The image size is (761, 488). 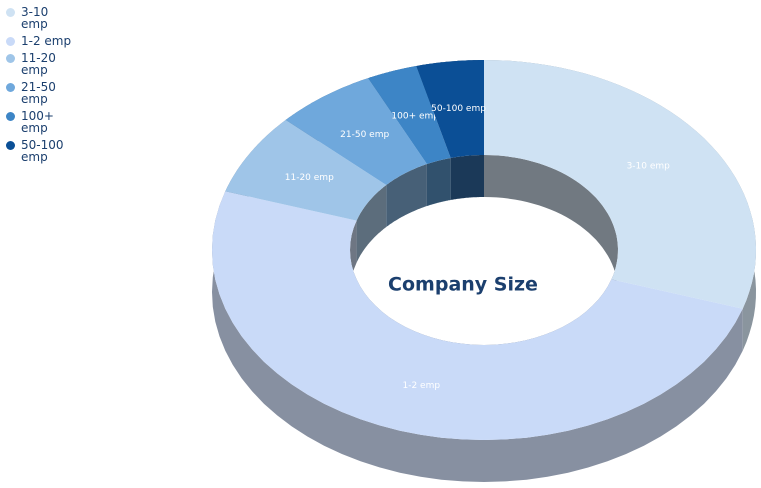 I want to click on legend-item: 100+ emp, so click(x=51, y=122).